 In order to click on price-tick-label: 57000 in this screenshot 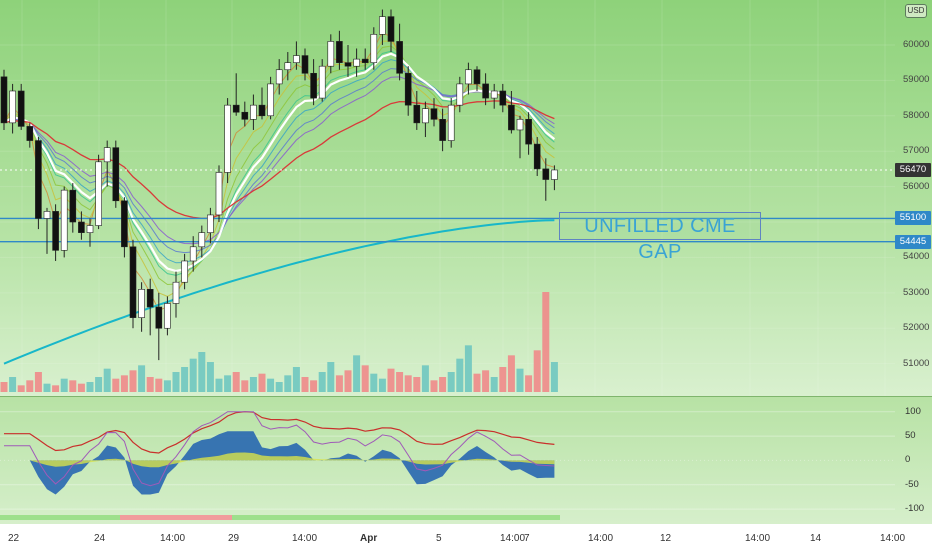, I will do `click(916, 151)`.